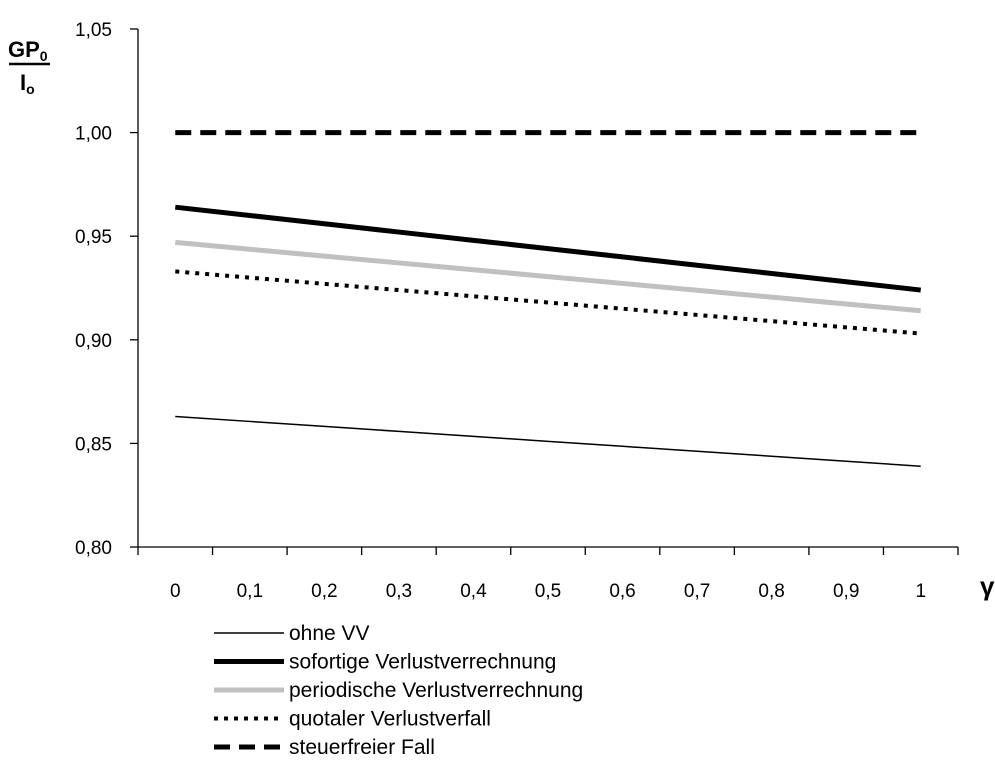  What do you see at coordinates (548, 574) in the screenshot?
I see `x-axis: 0 0,1 0,2 0,3 0,4 0,5 0,6 0,7 0,8 0,9 1` at bounding box center [548, 574].